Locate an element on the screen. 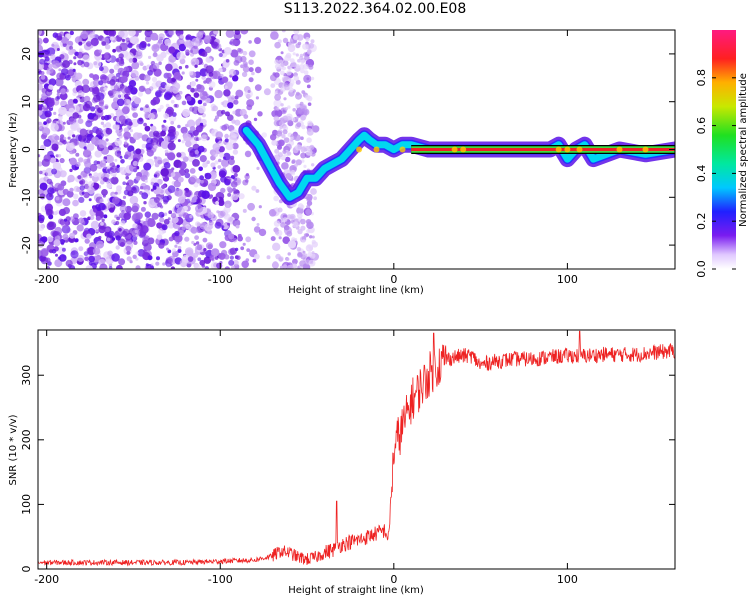 The height and width of the screenshot is (600, 750). track-hotspot is located at coordinates (645, 149).